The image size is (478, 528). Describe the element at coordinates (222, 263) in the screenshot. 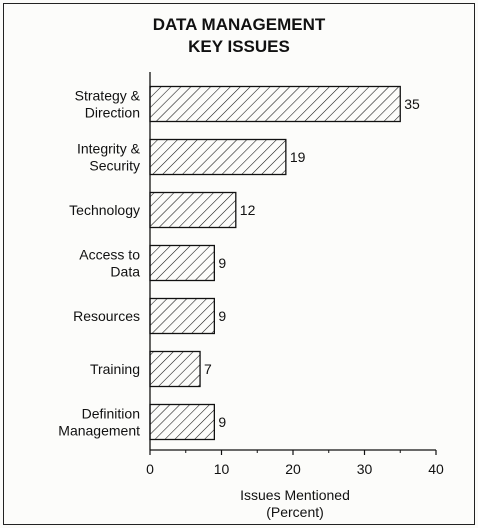

I see `bar-value-label-3: 9` at that location.